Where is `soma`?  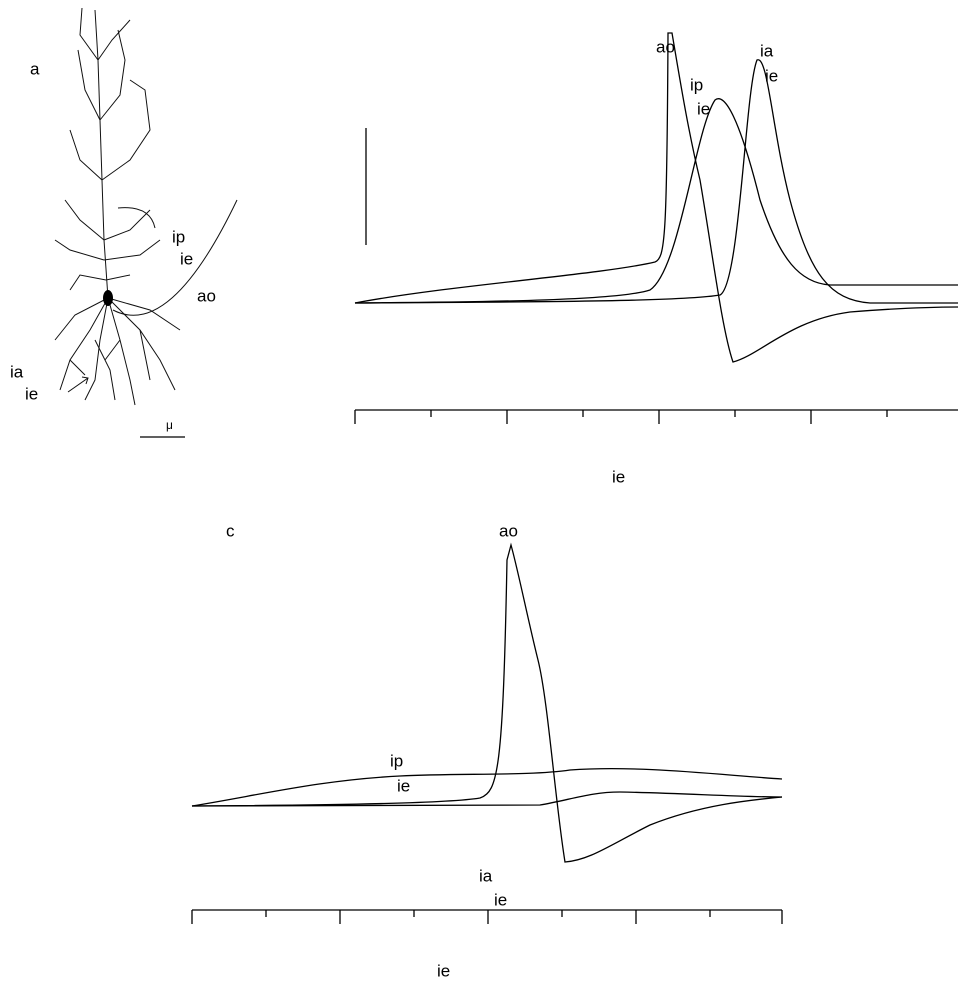
soma is located at coordinates (108, 298).